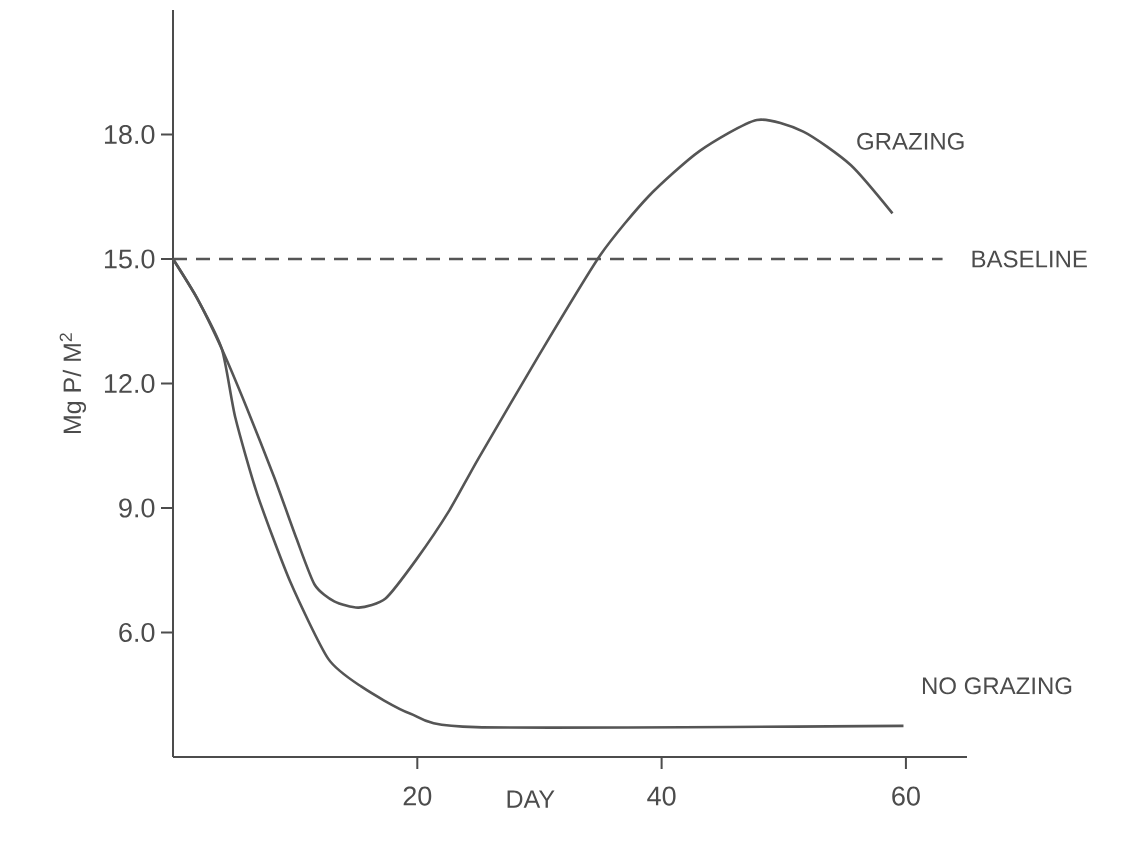 Image resolution: width=1144 pixels, height=862 pixels. I want to click on x-axis-title: DAY, so click(531, 799).